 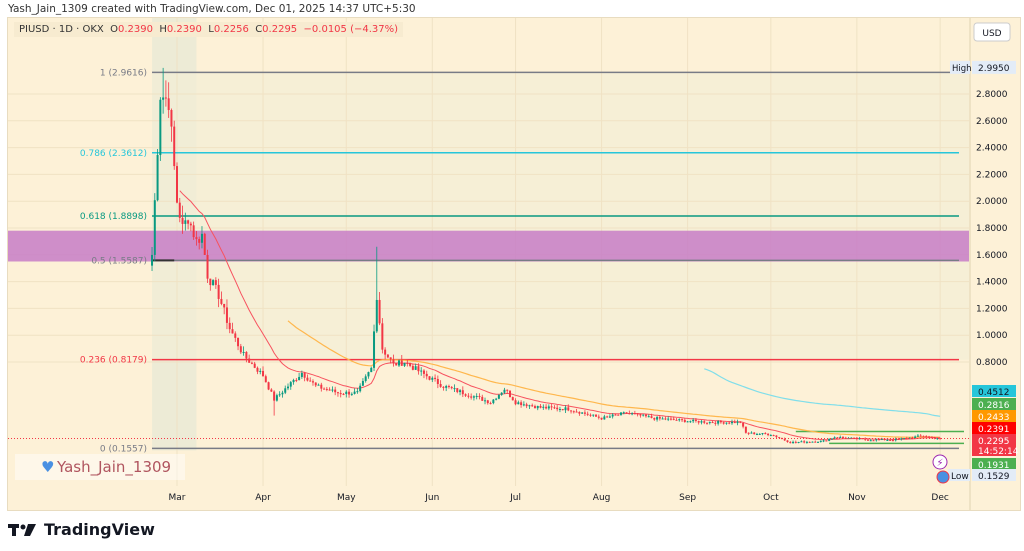 What do you see at coordinates (994, 466) in the screenshot?
I see `price-badge-value: 0.1931` at bounding box center [994, 466].